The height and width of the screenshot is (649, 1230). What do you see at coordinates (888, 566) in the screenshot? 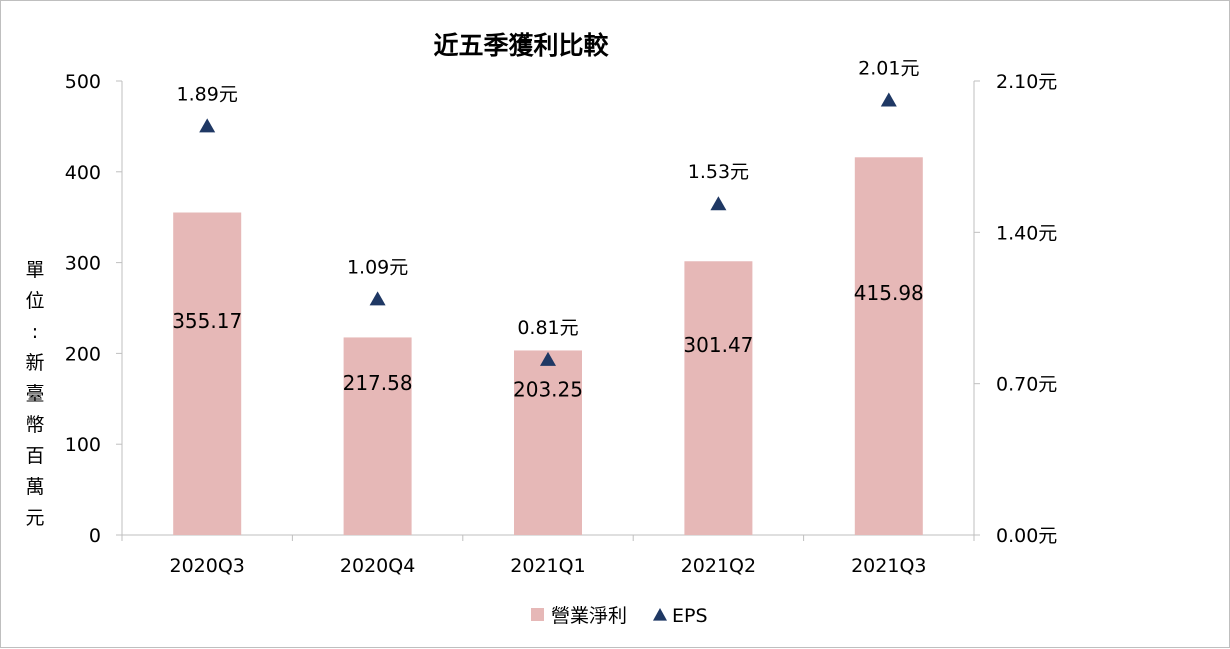
I see `x-category-label: 2021Q3` at bounding box center [888, 566].